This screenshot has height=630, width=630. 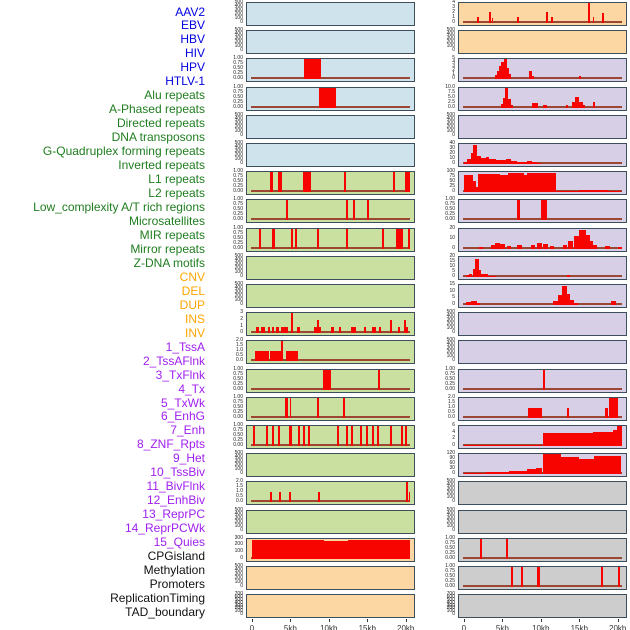 I want to click on track-box-13_ReprPC, so click(x=542, y=408).